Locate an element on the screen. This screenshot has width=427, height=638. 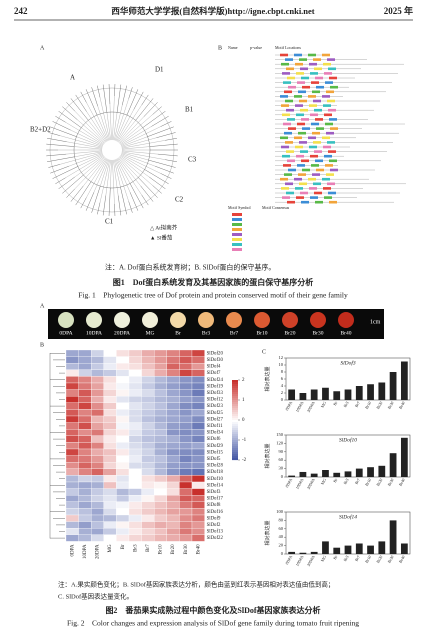
gene-label: SlDof12 is located at coordinates (215, 400).